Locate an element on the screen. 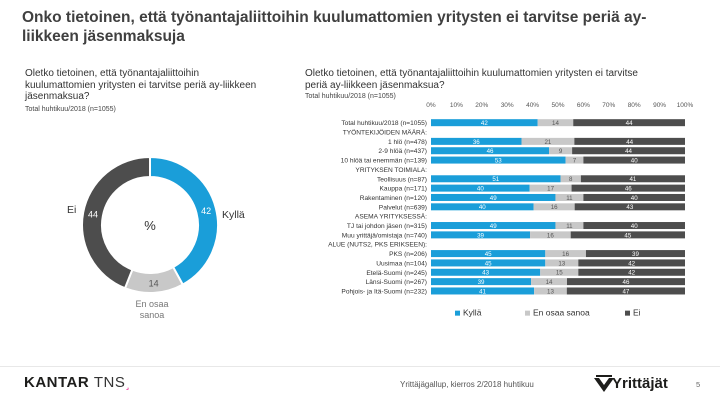 The image size is (720, 405). donut-value-label: 44 is located at coordinates (93, 215).